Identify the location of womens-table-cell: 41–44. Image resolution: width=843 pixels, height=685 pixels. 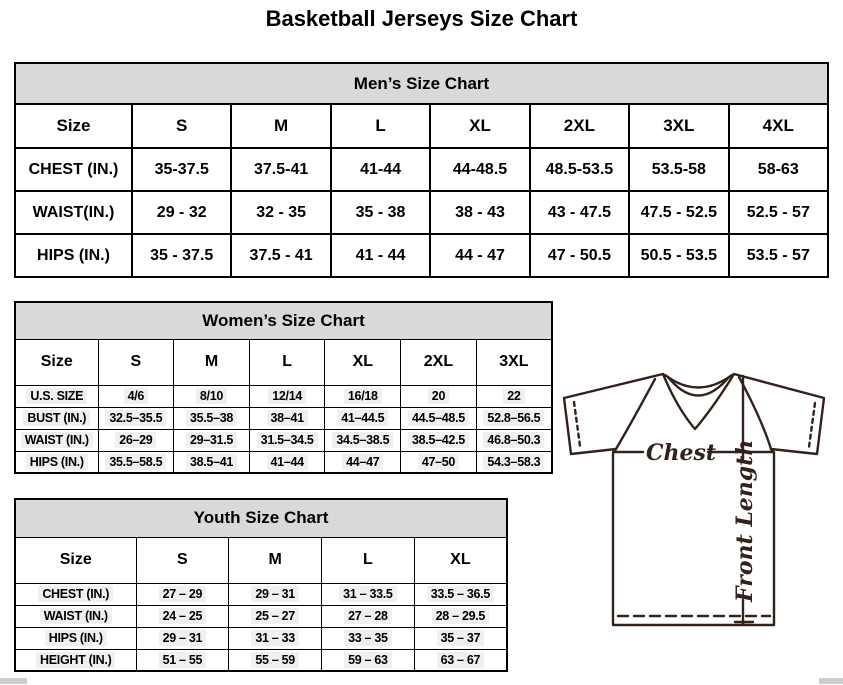
(287, 462).